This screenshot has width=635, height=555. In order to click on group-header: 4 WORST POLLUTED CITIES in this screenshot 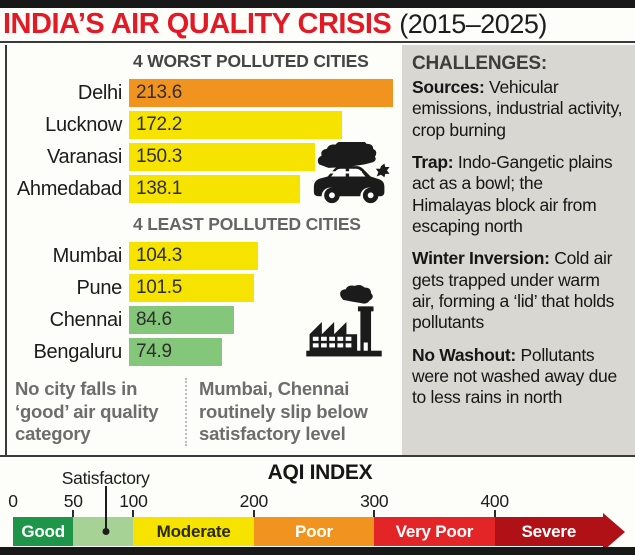, I will do `click(251, 61)`.